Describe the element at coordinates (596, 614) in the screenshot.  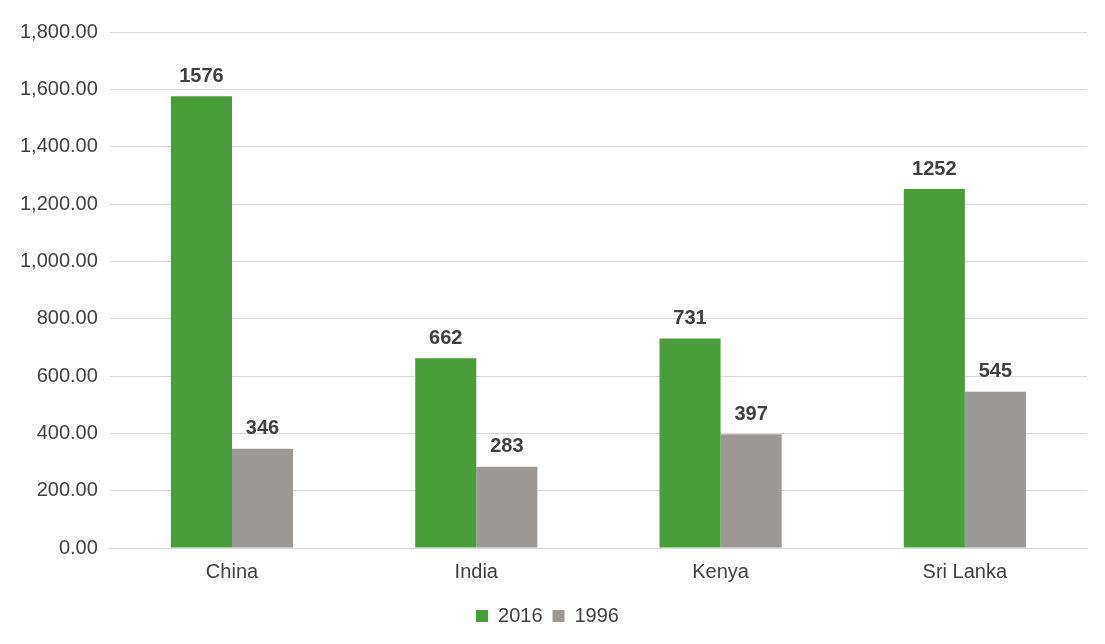
I see `legend-label: 1996` at that location.